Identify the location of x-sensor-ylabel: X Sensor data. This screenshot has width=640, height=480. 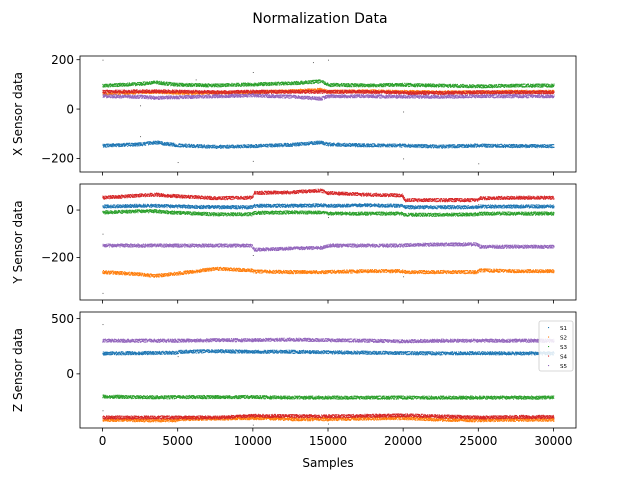
(18, 114).